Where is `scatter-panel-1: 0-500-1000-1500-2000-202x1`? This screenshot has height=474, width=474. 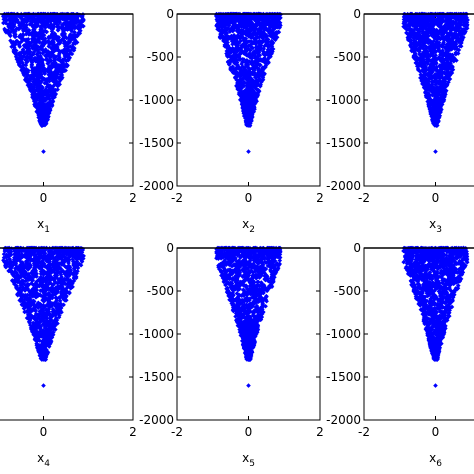
scatter-panel-1: 0-500-1000-1500-2000-202x1 is located at coordinates (68, 123).